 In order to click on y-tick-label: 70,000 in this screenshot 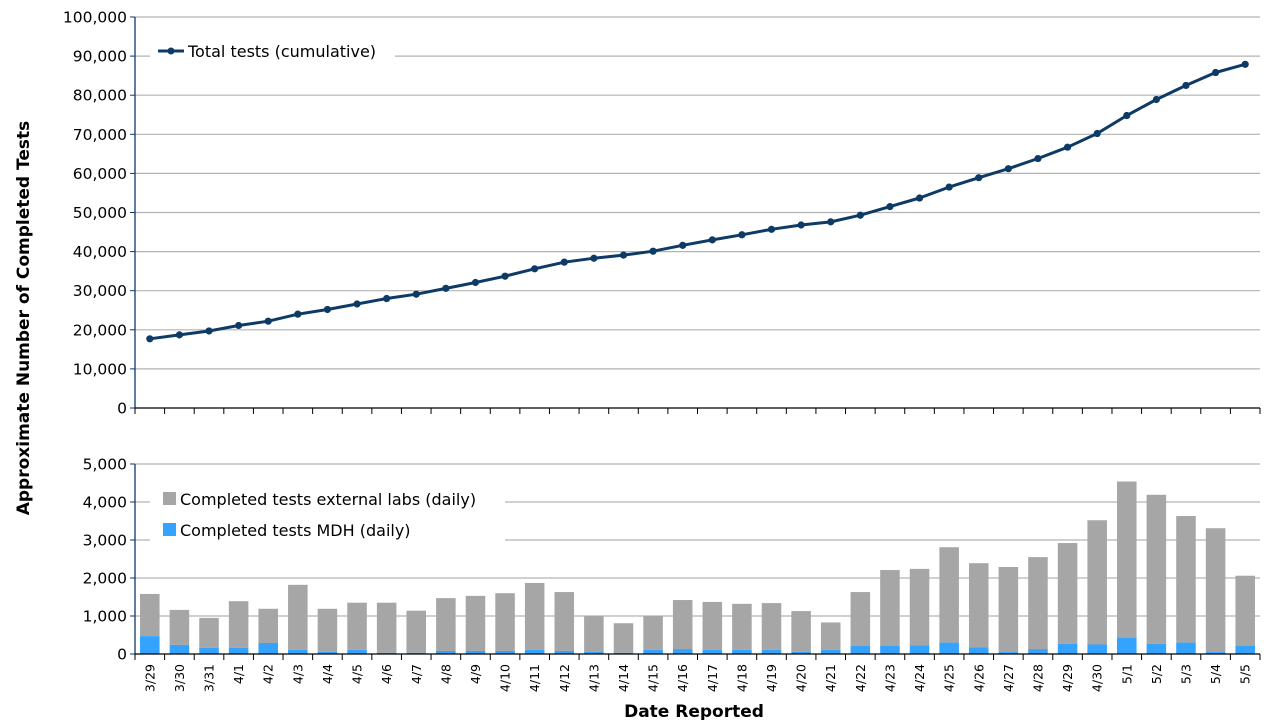, I will do `click(100, 135)`.